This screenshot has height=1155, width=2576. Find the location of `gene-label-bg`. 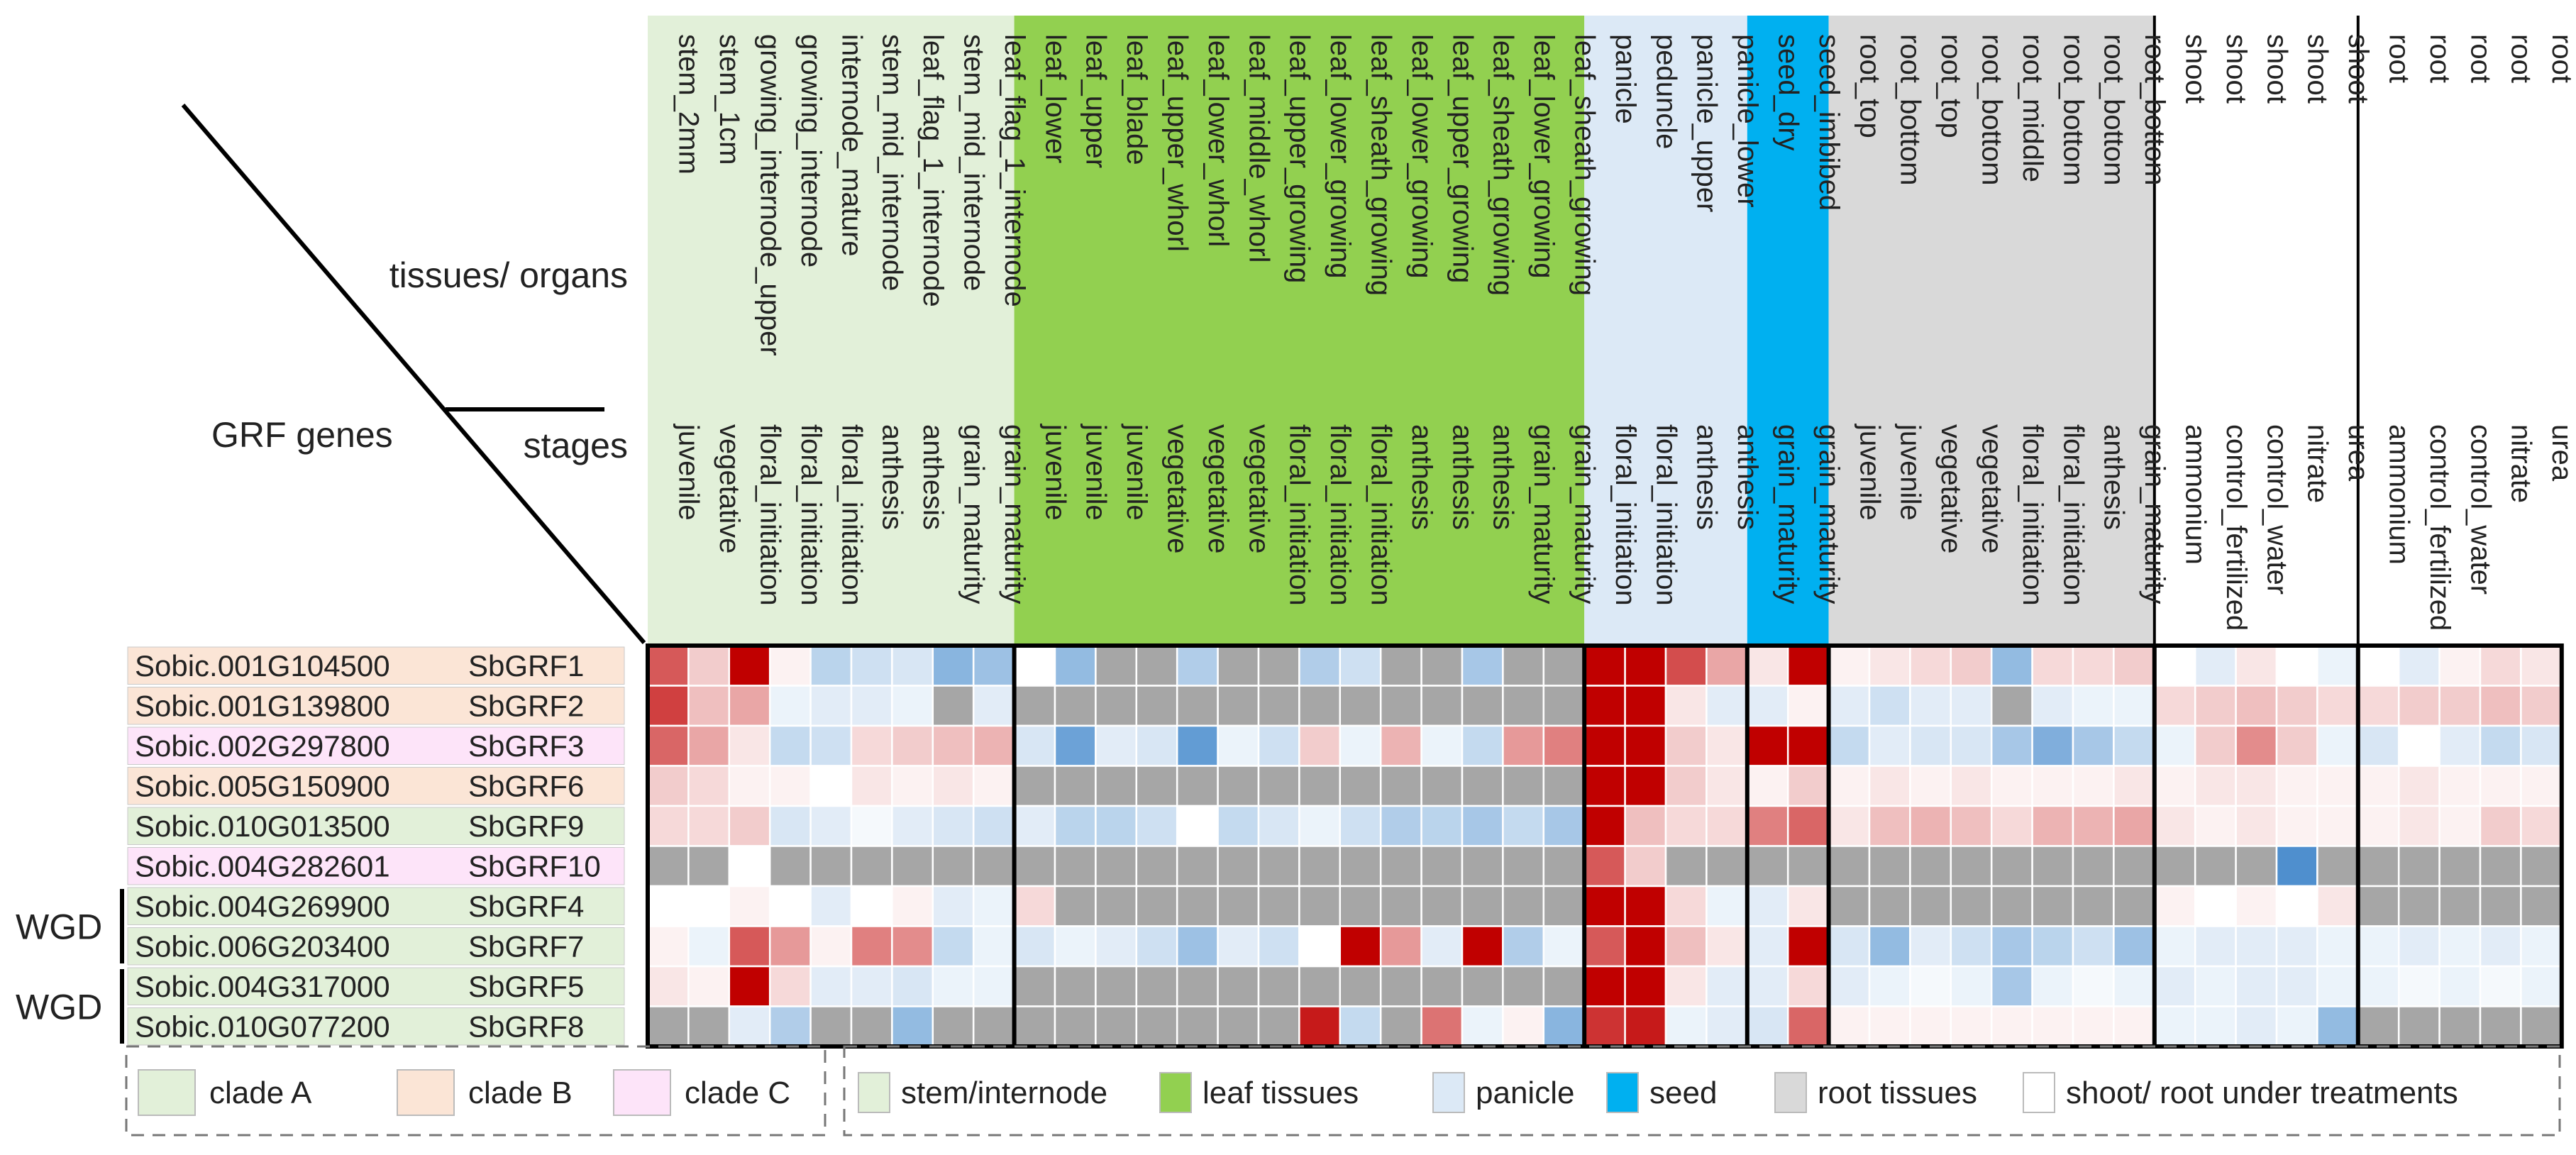

gene-label-bg is located at coordinates (376, 826).